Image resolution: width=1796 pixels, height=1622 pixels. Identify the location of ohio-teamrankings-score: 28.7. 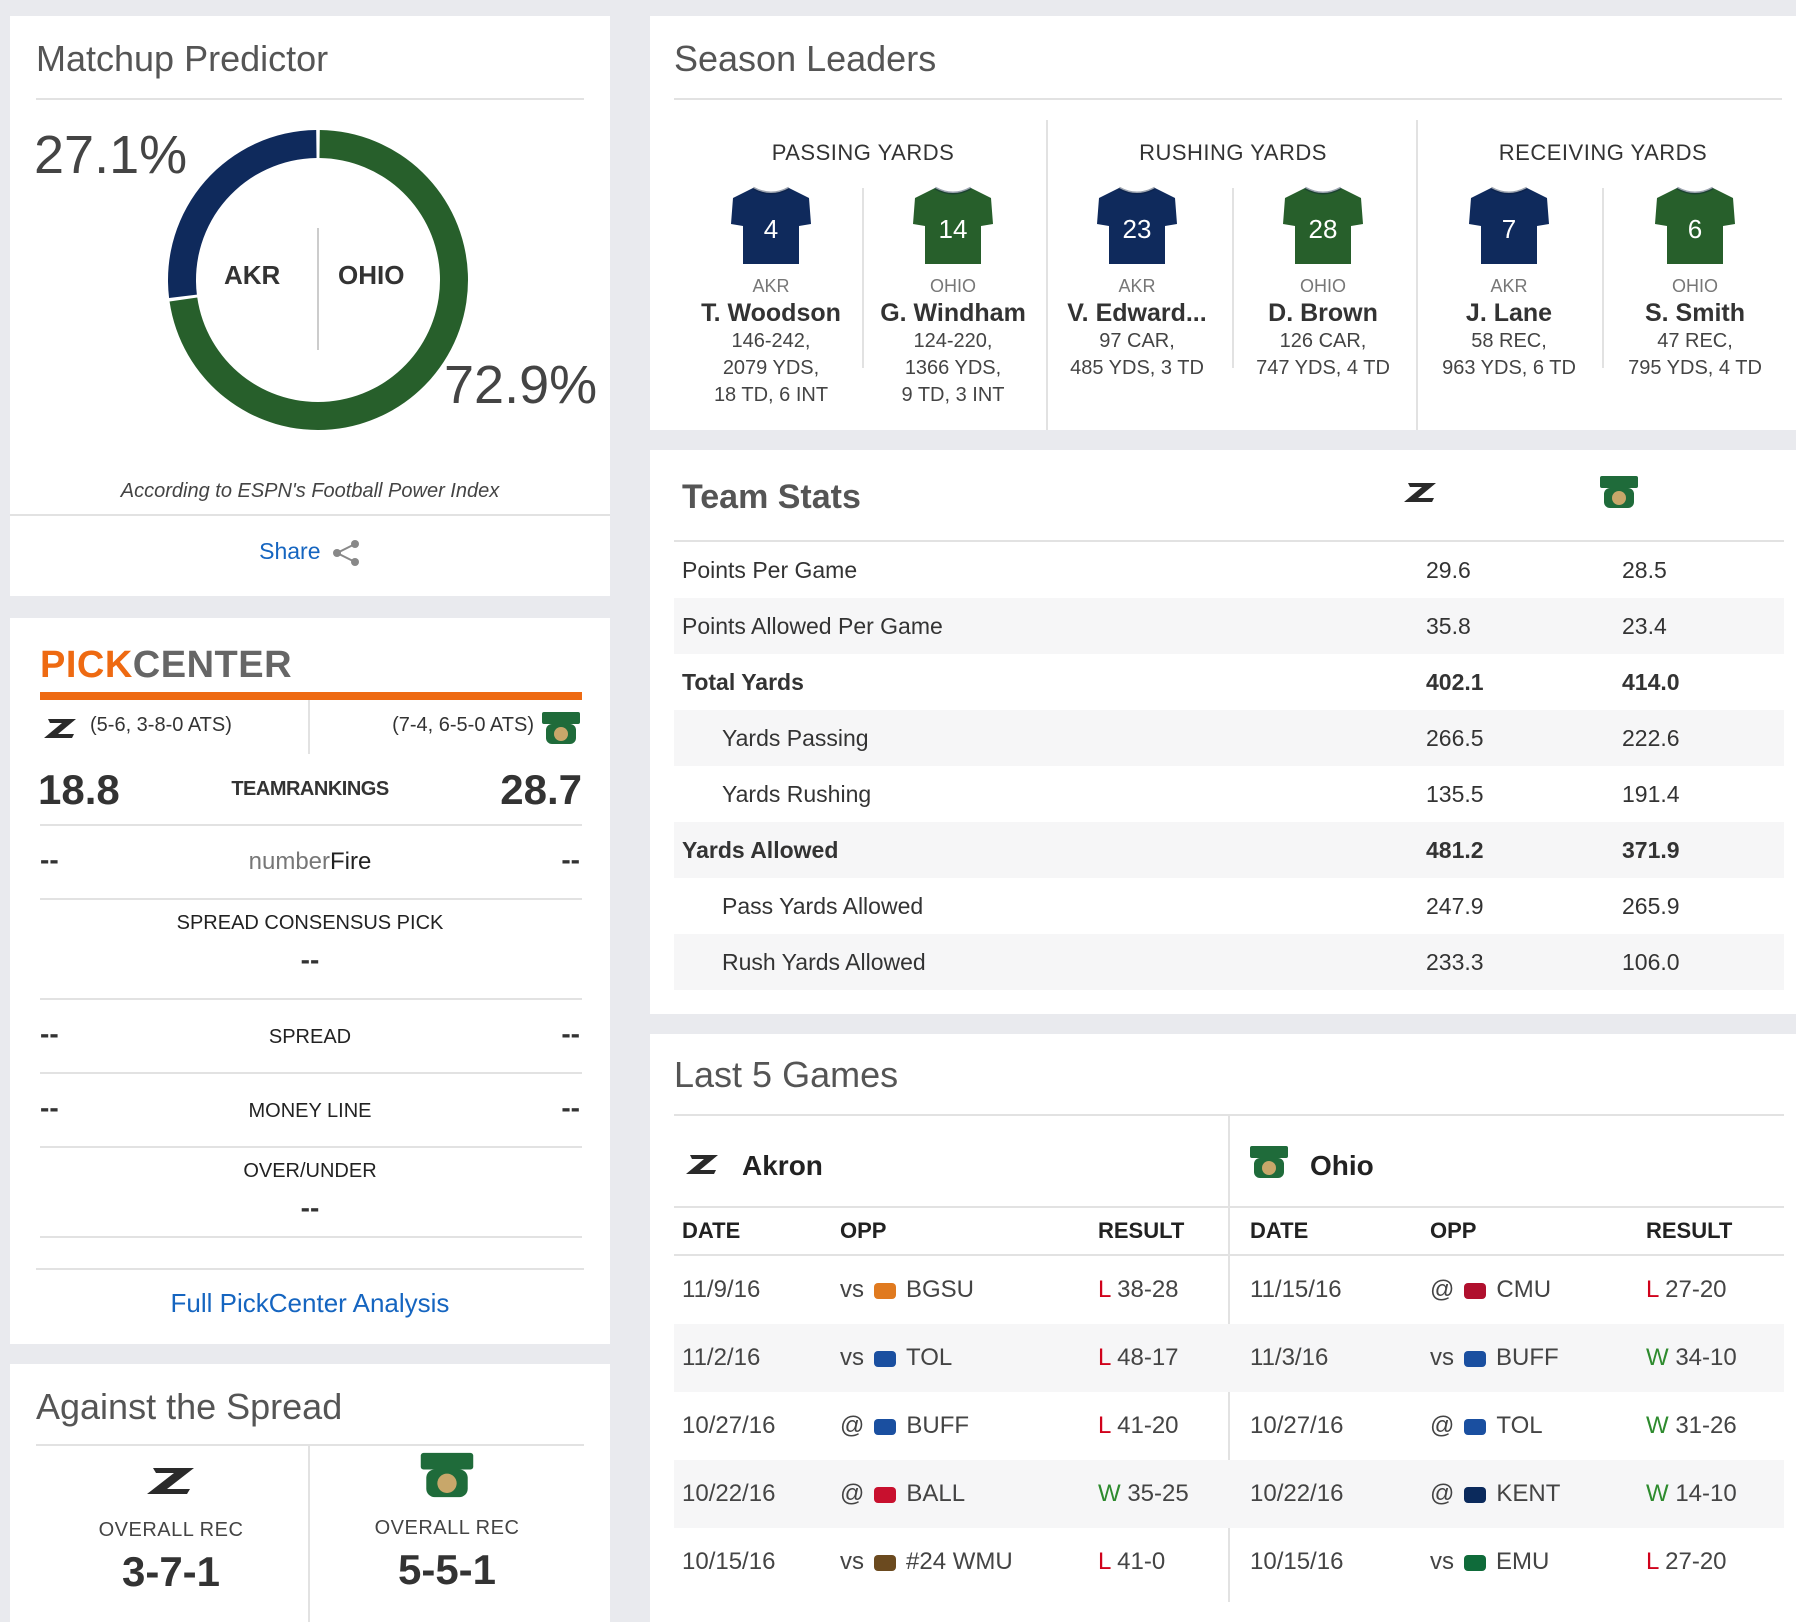
(541, 789).